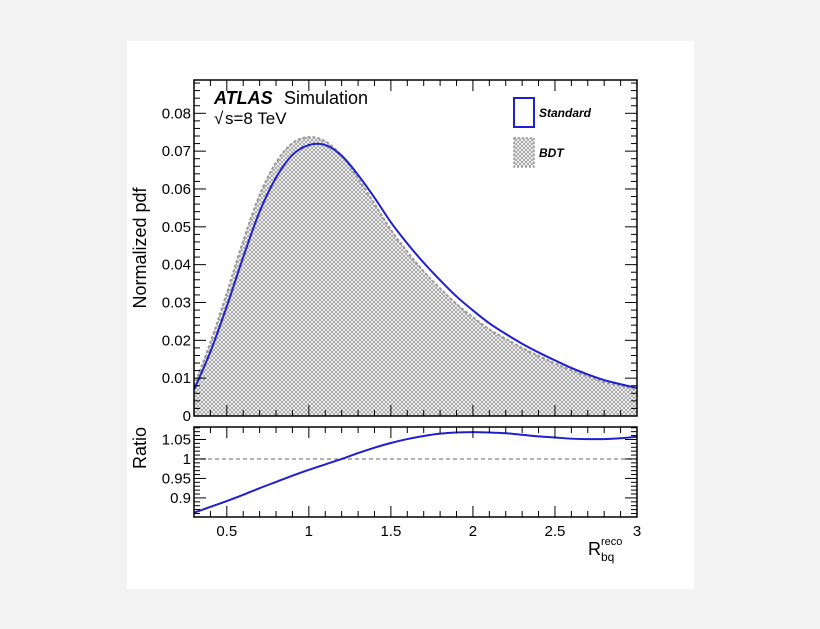 This screenshot has width=820, height=629. What do you see at coordinates (565, 113) in the screenshot?
I see `legend-label-standard: Standard` at bounding box center [565, 113].